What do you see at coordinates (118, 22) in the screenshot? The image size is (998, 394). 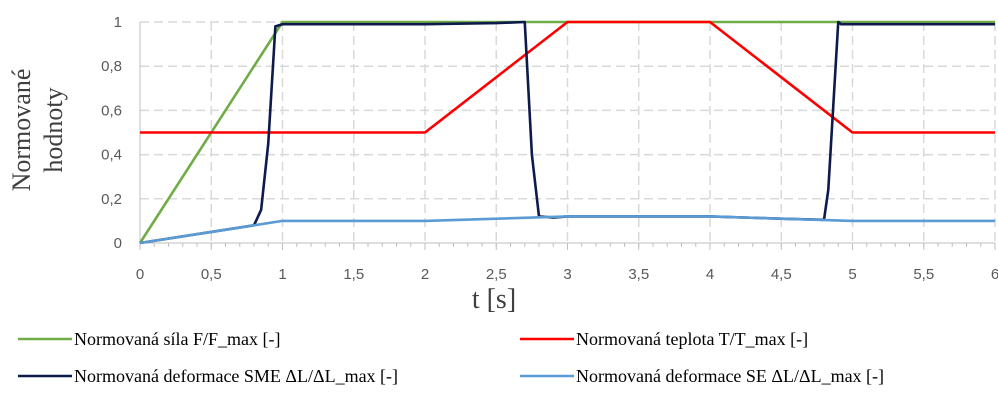 I see `y-tick-label: 1` at bounding box center [118, 22].